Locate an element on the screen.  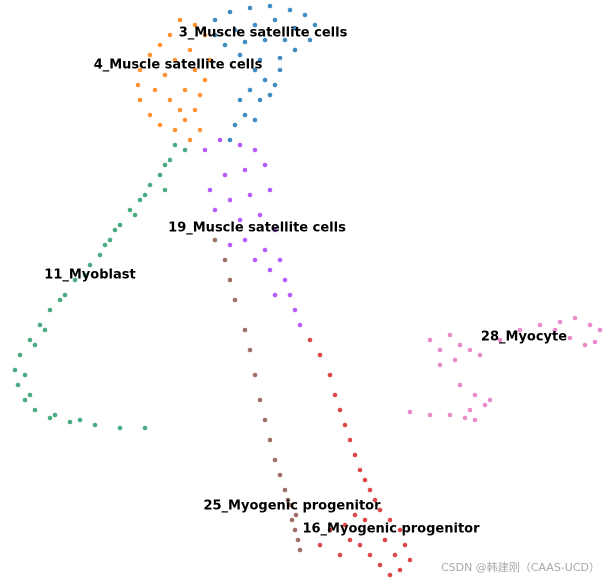
cluster-label: 25_Myogenic progenitor is located at coordinates (292, 506).